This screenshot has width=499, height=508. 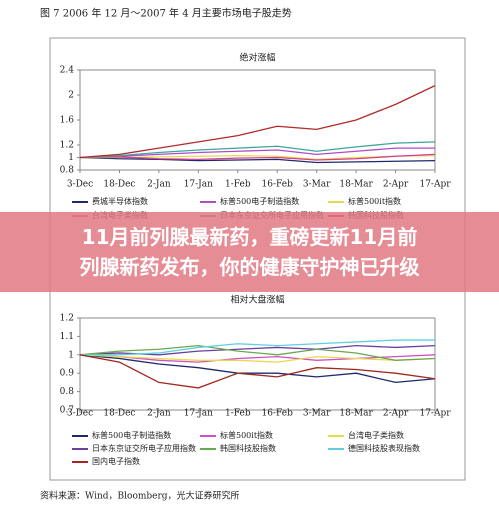 What do you see at coordinates (140, 496) in the screenshot?
I see `source: 资料来源：Wind，Bloomberg，光大证券研究所` at bounding box center [140, 496].